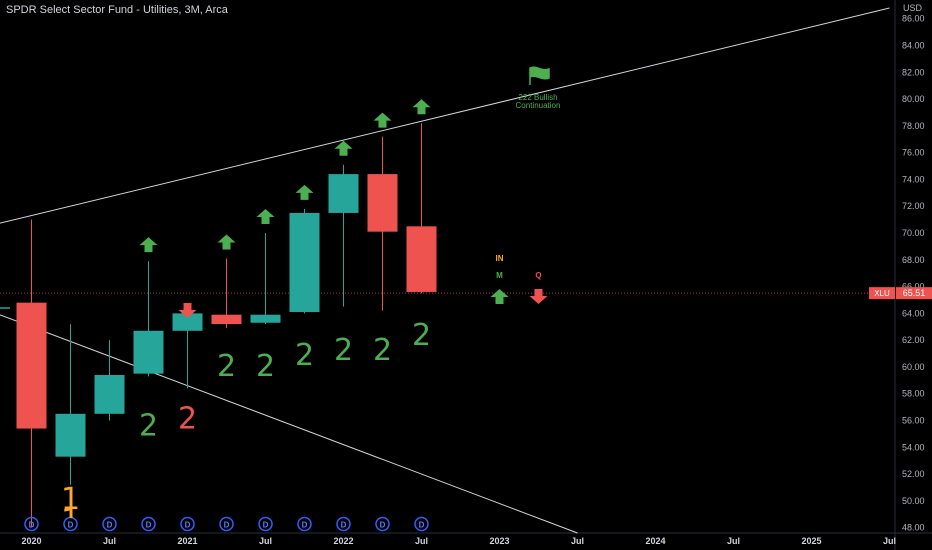 The image size is (932, 550). What do you see at coordinates (913, 421) in the screenshot?
I see `y-tick-label: 56.00` at bounding box center [913, 421].